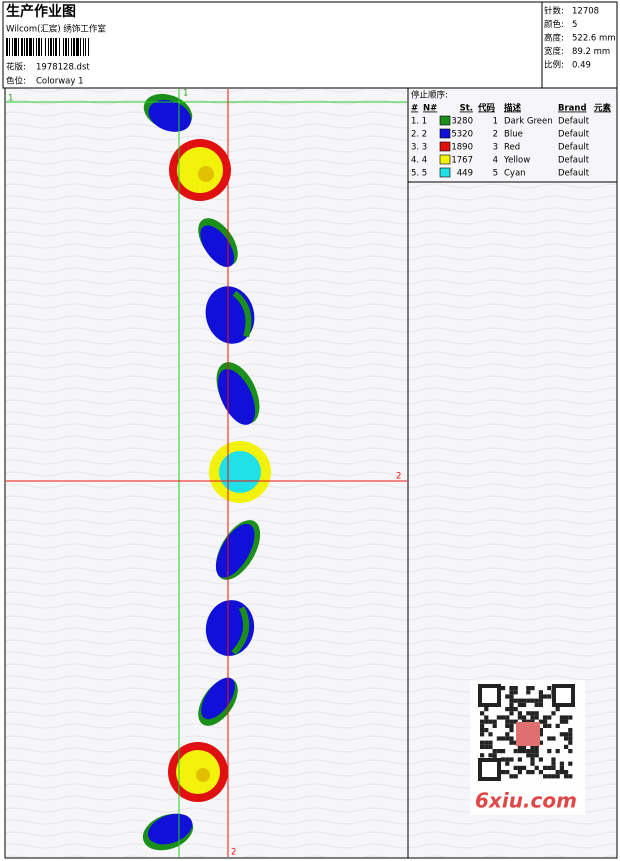 The width and height of the screenshot is (620, 861). What do you see at coordinates (486, 108) in the screenshot?
I see `column-header: 代码` at bounding box center [486, 108].